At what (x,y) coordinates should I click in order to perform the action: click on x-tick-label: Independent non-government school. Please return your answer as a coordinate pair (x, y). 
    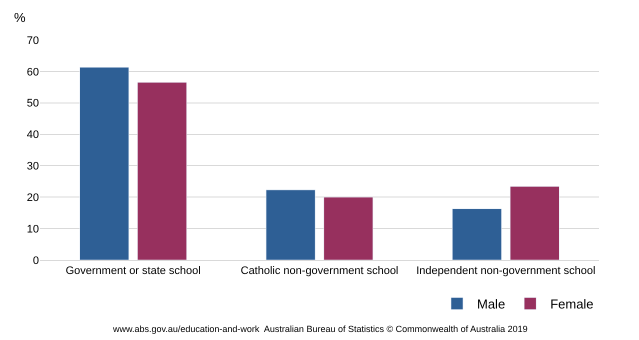
    Looking at the image, I should click on (506, 271).